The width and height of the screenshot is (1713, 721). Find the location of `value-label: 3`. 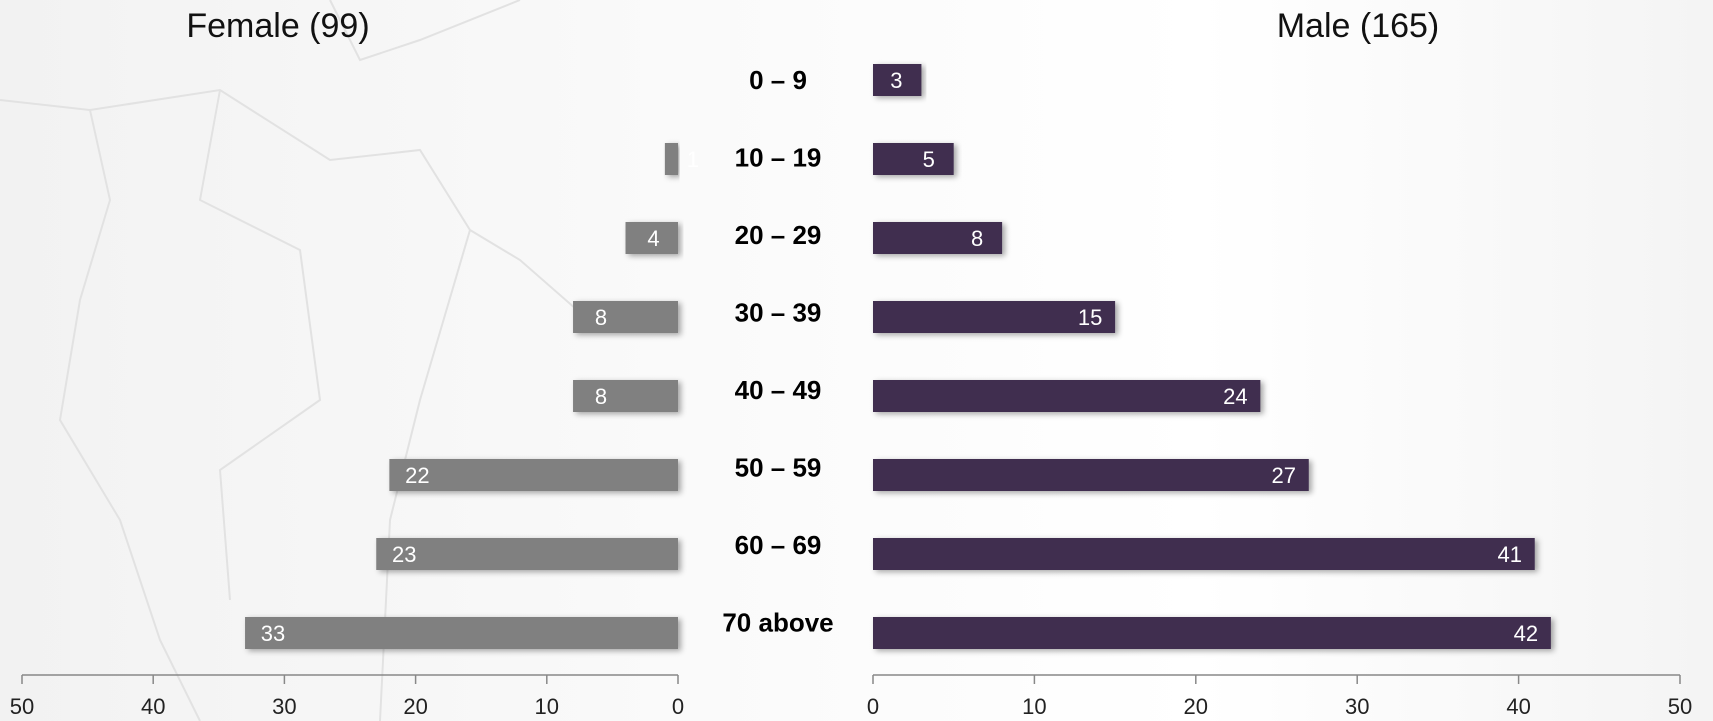

value-label: 3 is located at coordinates (896, 80).